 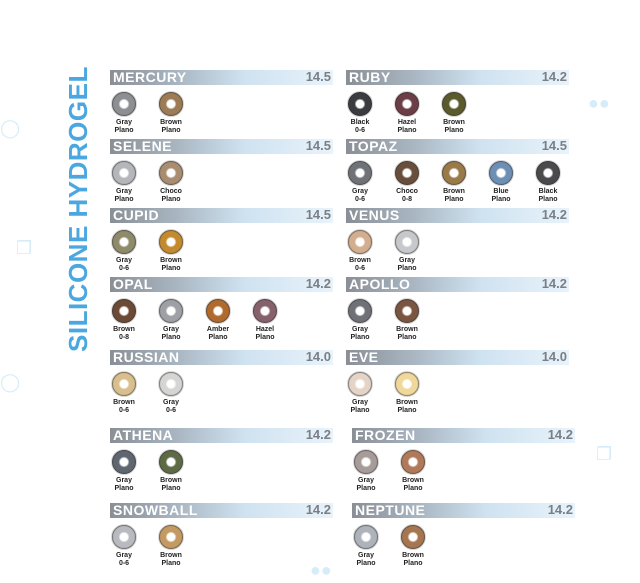 I want to click on lens-power-label: 0-6, so click(x=124, y=563).